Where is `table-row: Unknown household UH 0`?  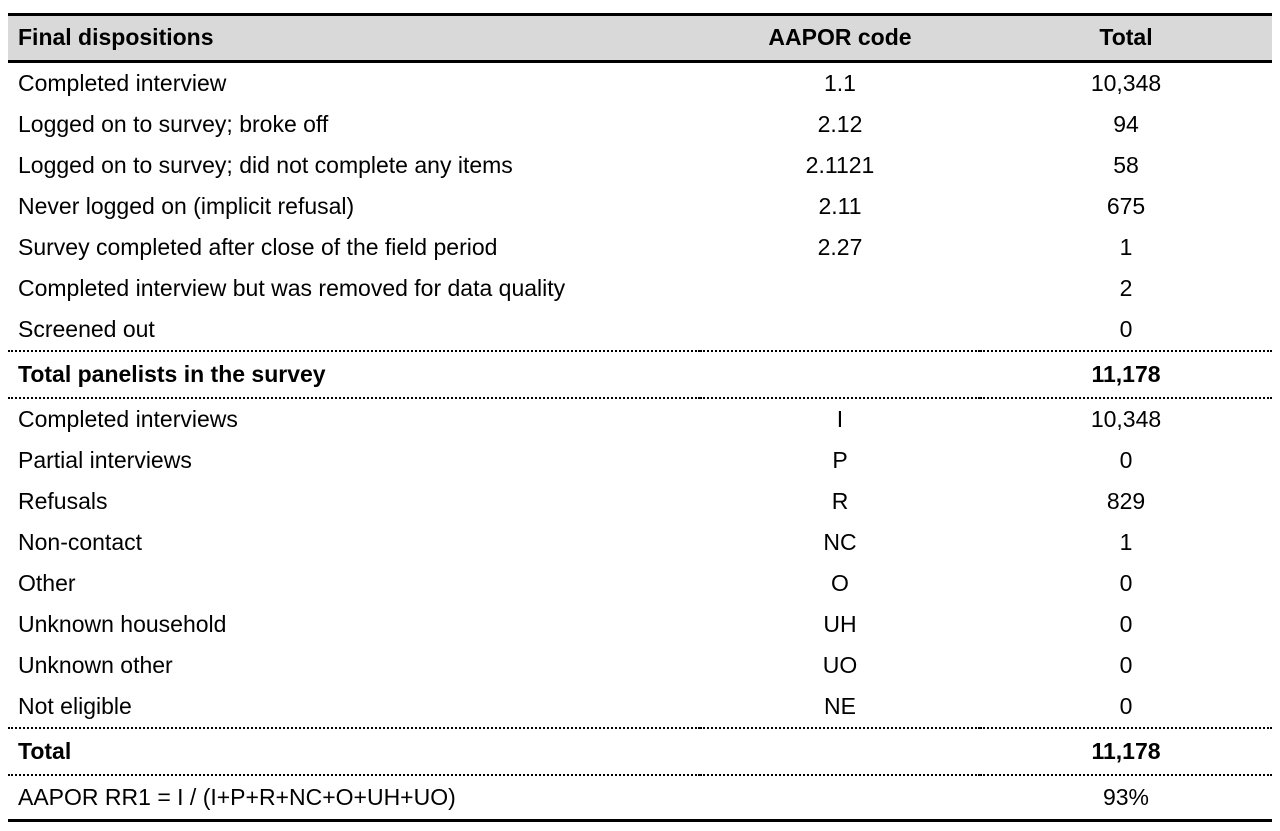
table-row: Unknown household UH 0 is located at coordinates (640, 624).